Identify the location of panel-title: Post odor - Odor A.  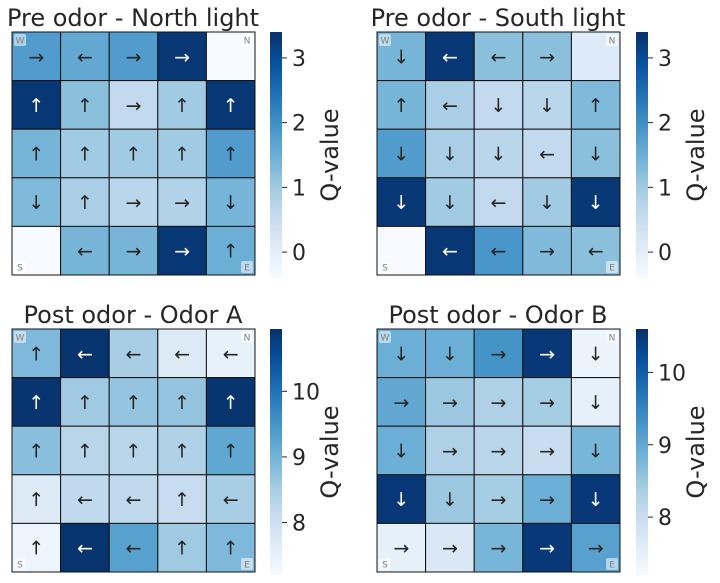
(134, 315).